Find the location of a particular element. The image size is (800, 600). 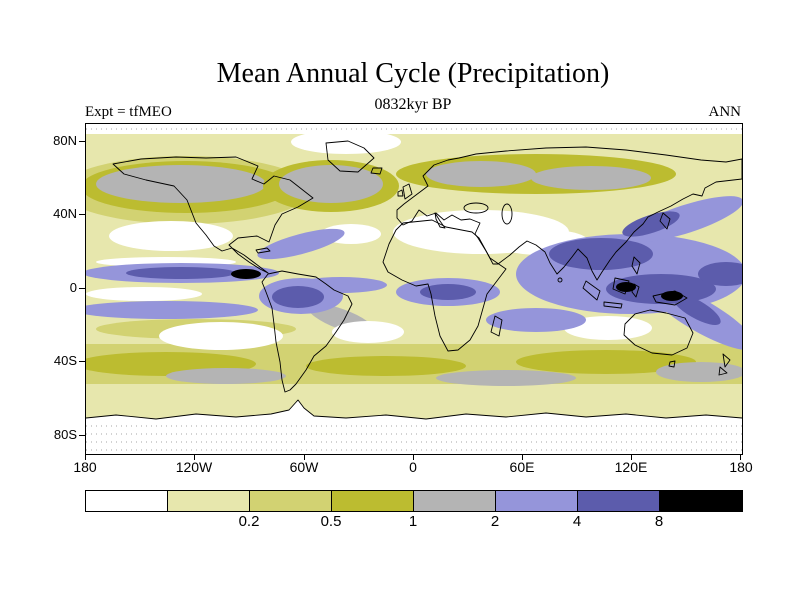

lon-tick-label: 60E is located at coordinates (522, 467).